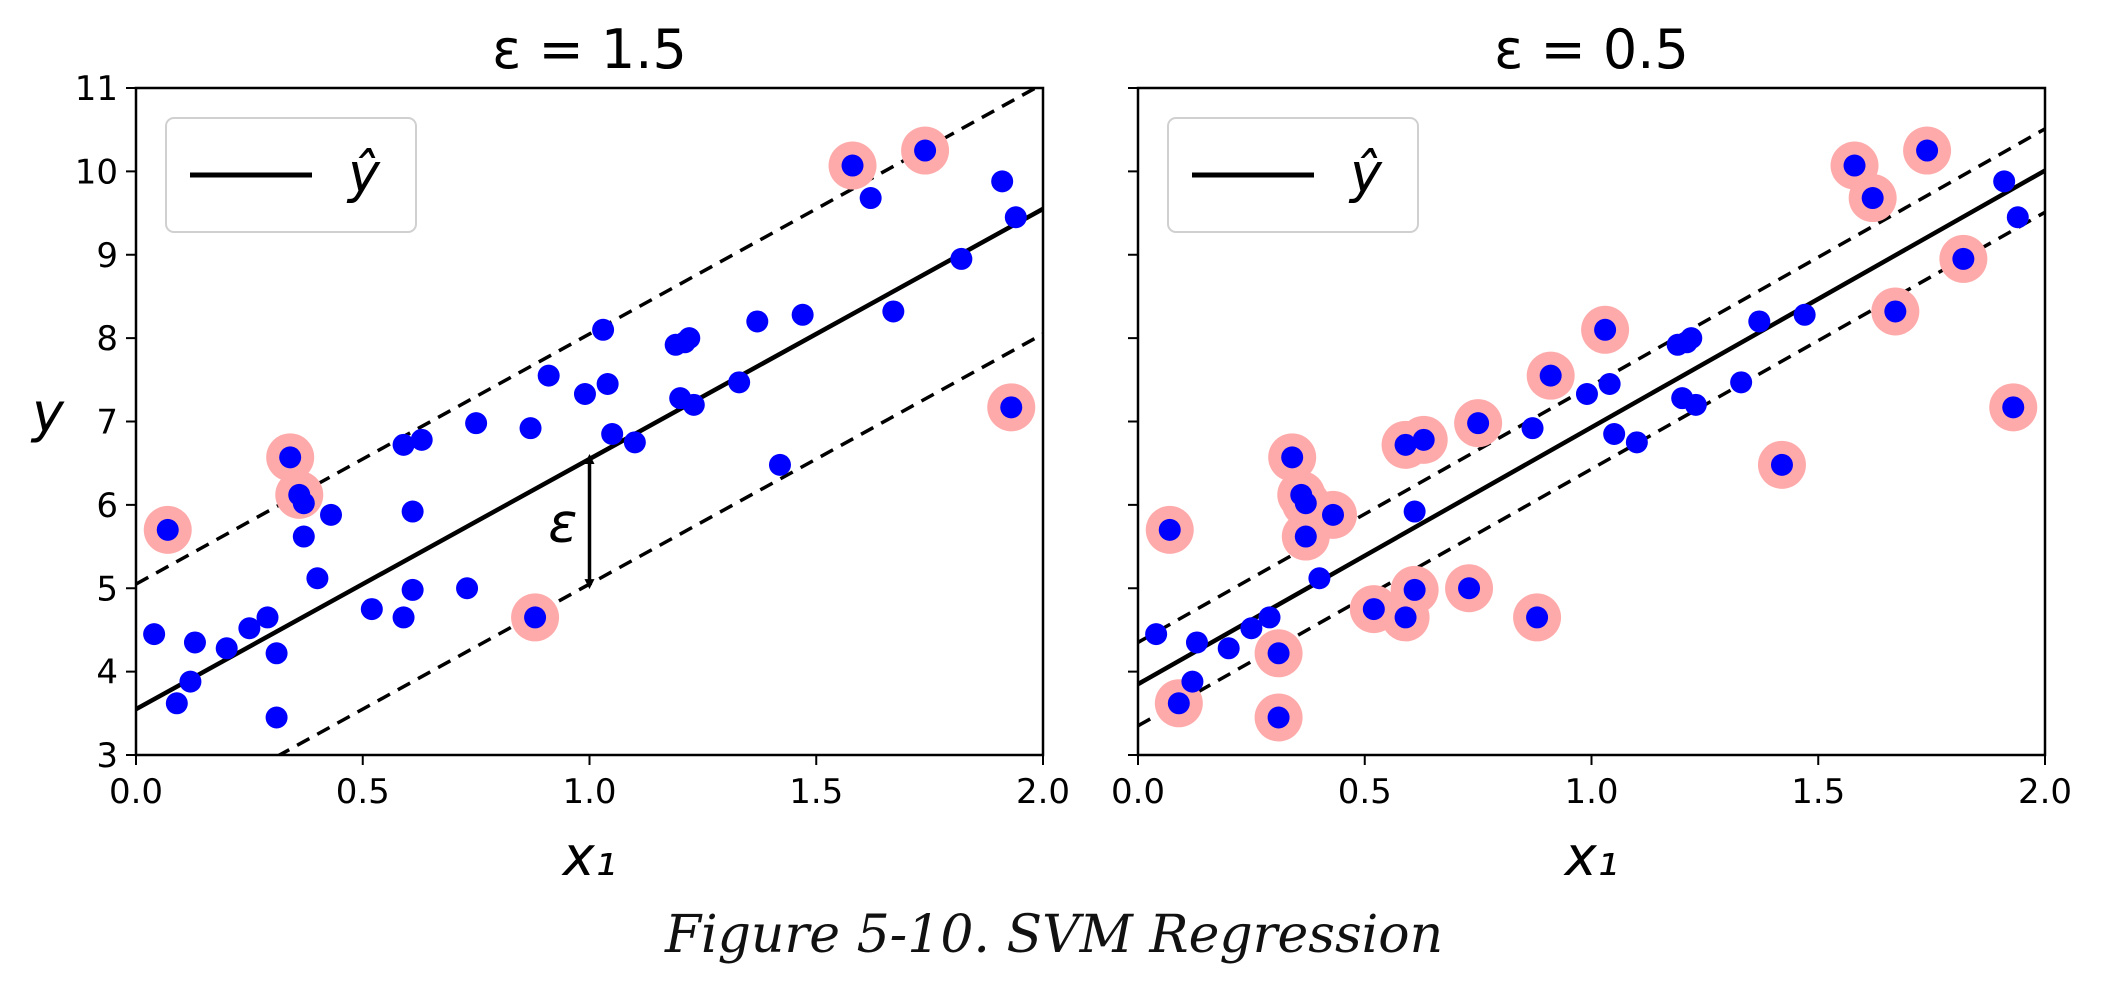 The width and height of the screenshot is (2108, 986). Describe the element at coordinates (107, 589) in the screenshot. I see `y-tick-label: 5` at that location.